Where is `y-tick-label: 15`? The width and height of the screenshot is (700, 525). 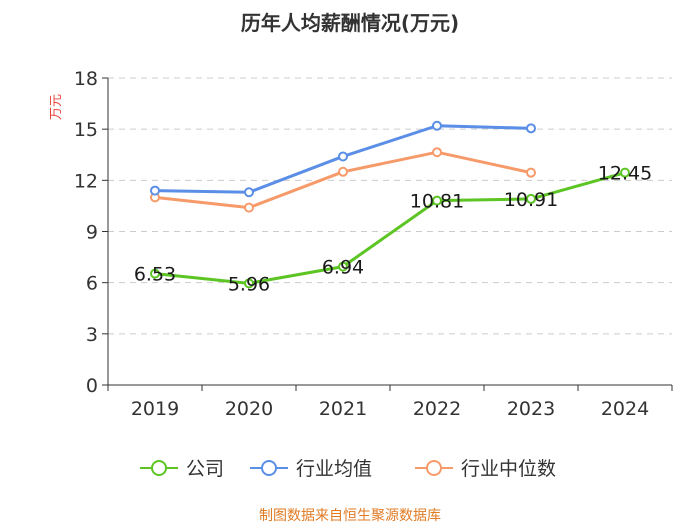 y-tick-label: 15 is located at coordinates (86, 130).